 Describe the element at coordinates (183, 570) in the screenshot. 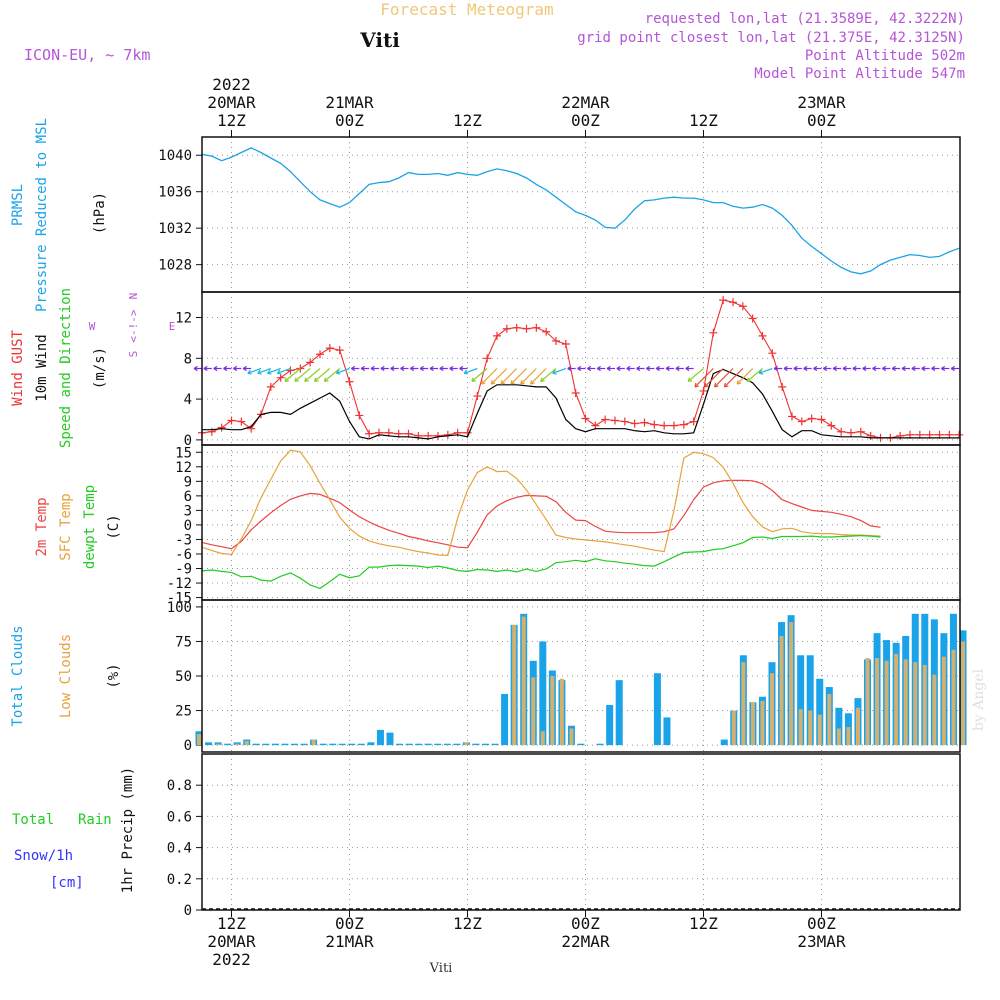

I see `y-tick-label: -9` at that location.